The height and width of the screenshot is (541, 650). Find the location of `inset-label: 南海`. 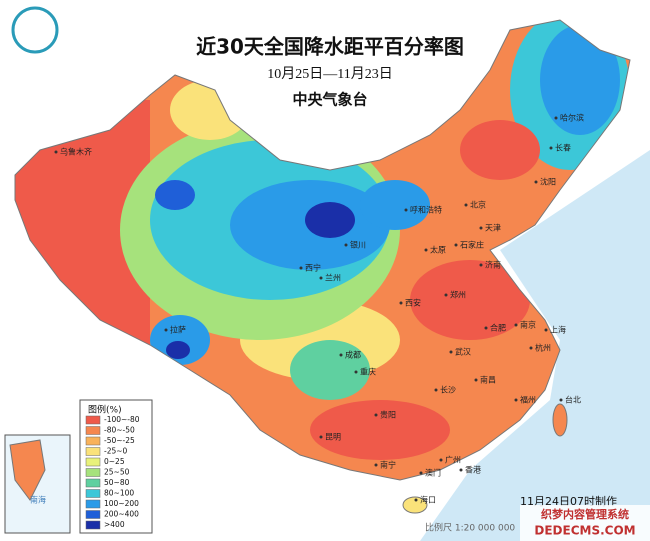

inset-label: 南海 is located at coordinates (38, 500).